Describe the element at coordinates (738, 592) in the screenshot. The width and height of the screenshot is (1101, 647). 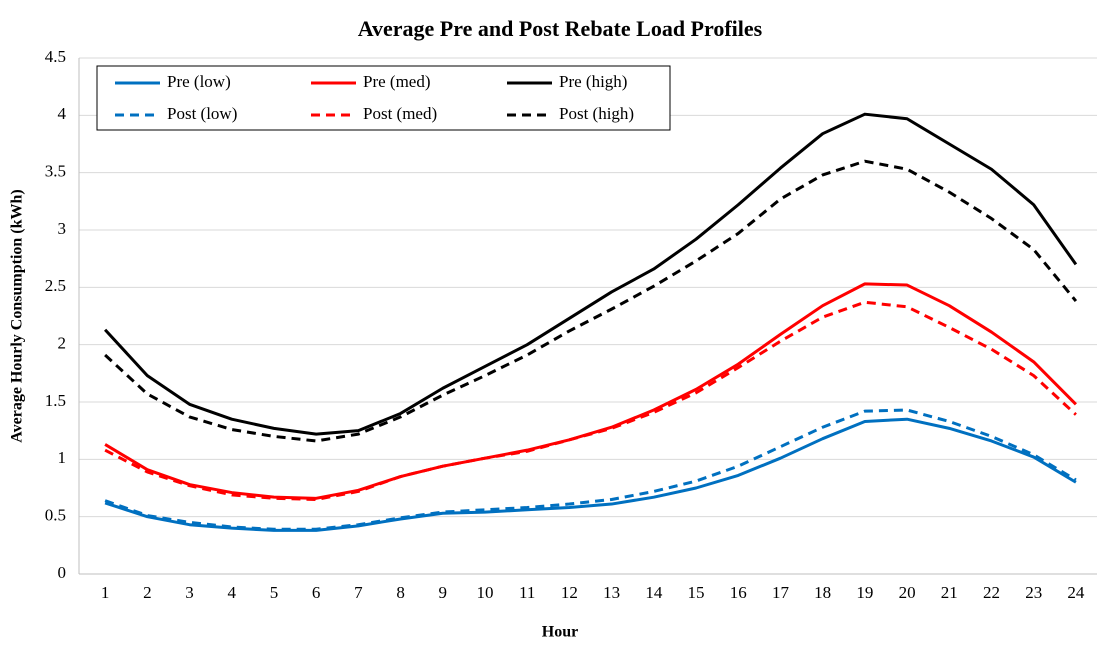
I see `x-tick-label: 16` at that location.